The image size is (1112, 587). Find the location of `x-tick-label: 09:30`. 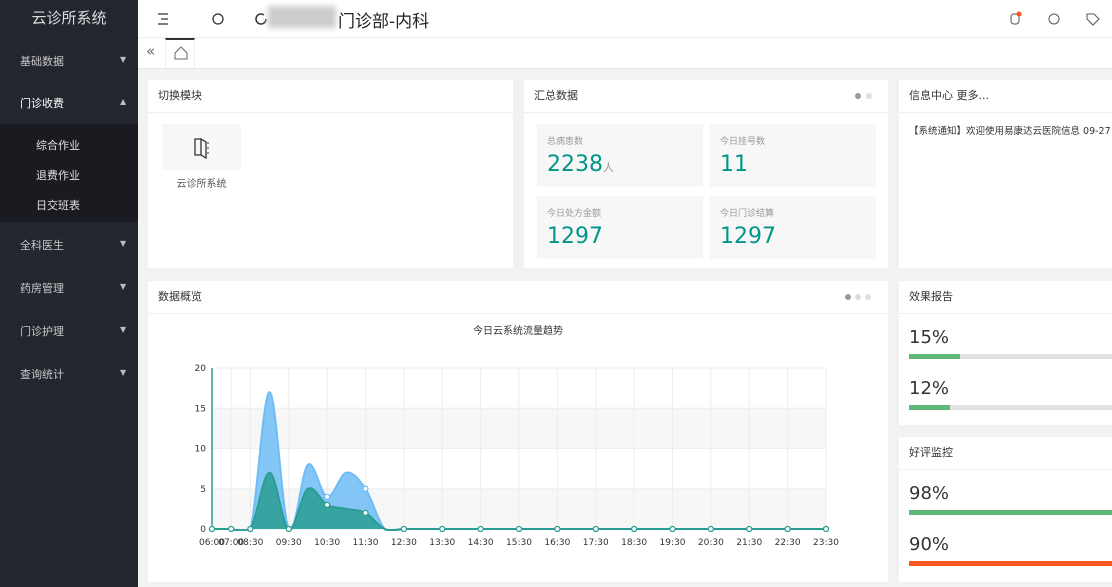

x-tick-label: 09:30 is located at coordinates (289, 543).